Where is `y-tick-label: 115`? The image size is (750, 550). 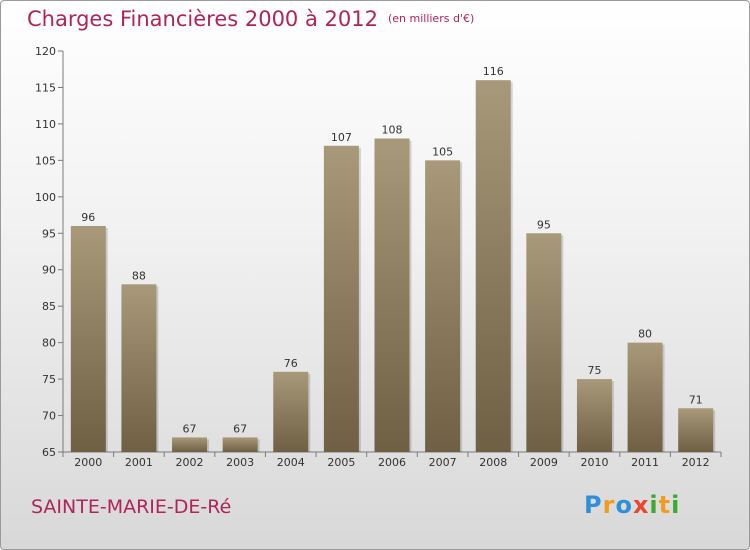
y-tick-label: 115 is located at coordinates (45, 87).